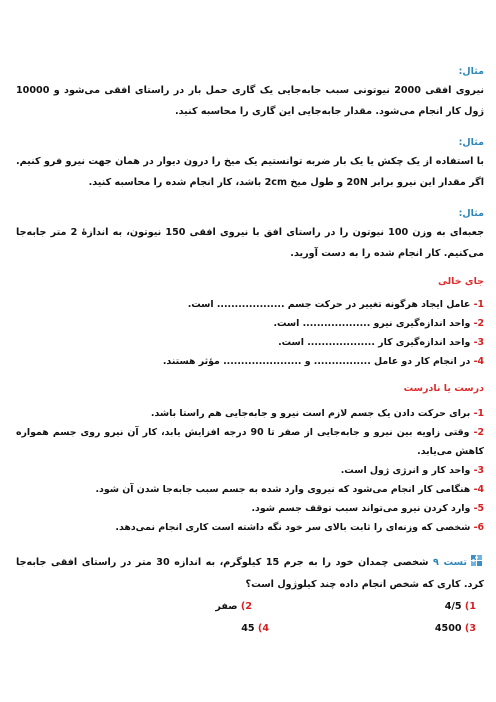  I want to click on option-number: 1), so click(470, 606).